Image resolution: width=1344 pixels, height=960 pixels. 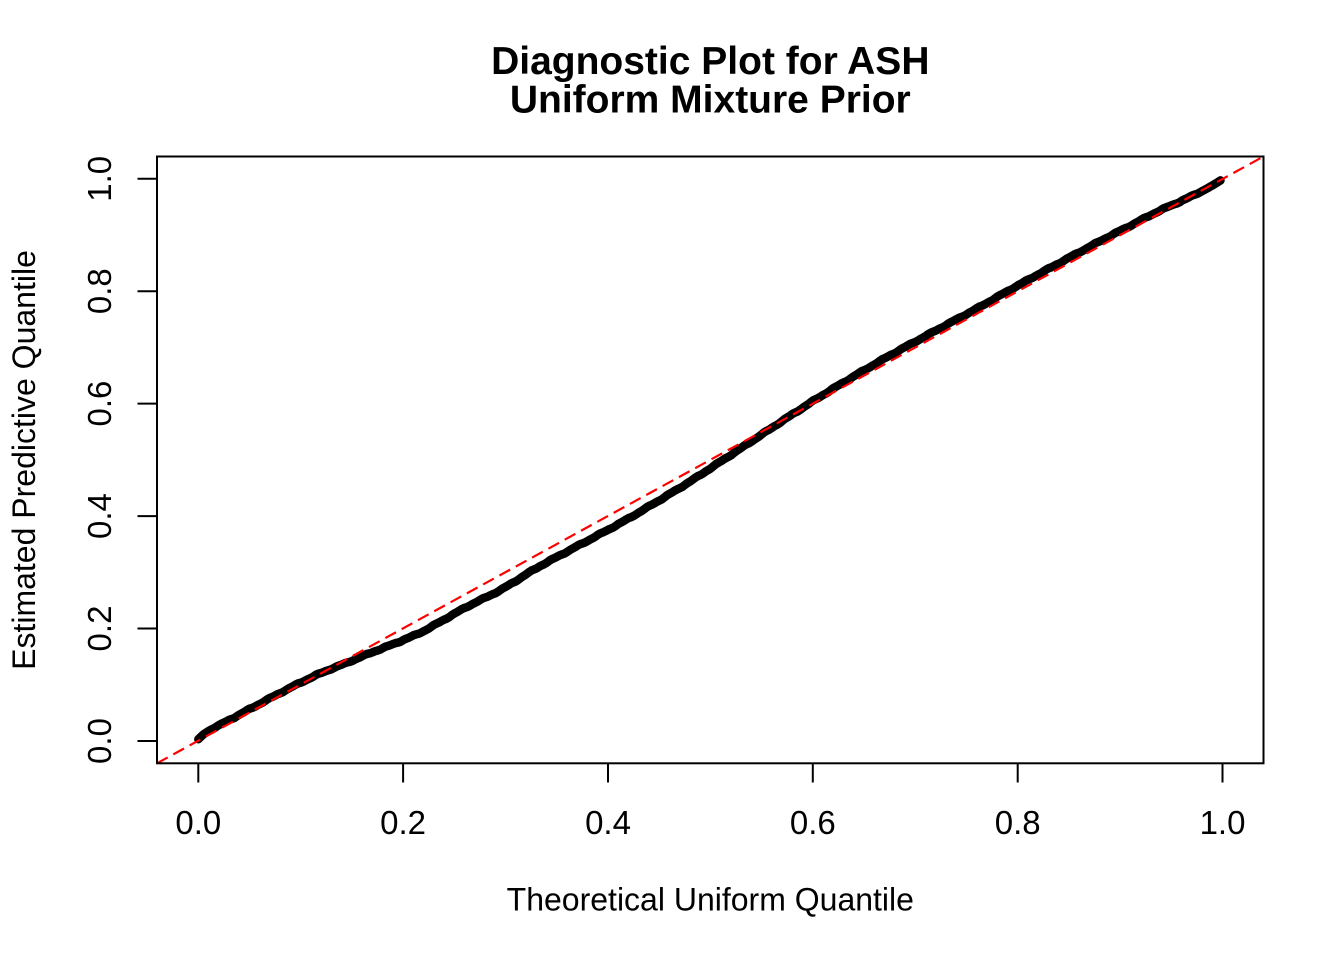 I want to click on svg-text: Estimated Predictive Quantile, so click(x=24, y=460).